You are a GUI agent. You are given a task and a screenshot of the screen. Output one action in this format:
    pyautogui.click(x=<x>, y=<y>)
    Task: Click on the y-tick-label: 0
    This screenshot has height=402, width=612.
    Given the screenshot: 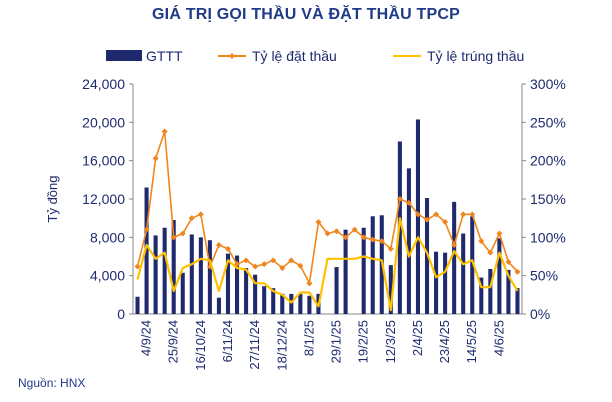 What is the action you would take?
    pyautogui.click(x=121, y=314)
    